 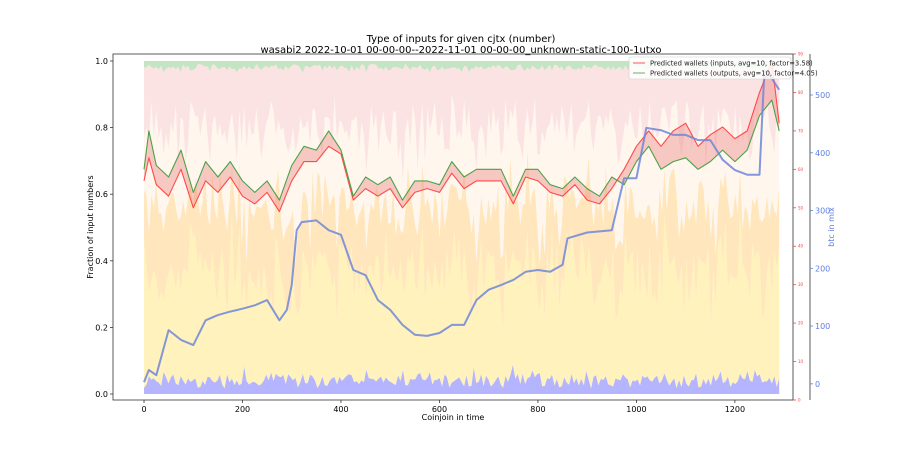 I want to click on y-tick-label: 0.2, so click(x=101, y=327).